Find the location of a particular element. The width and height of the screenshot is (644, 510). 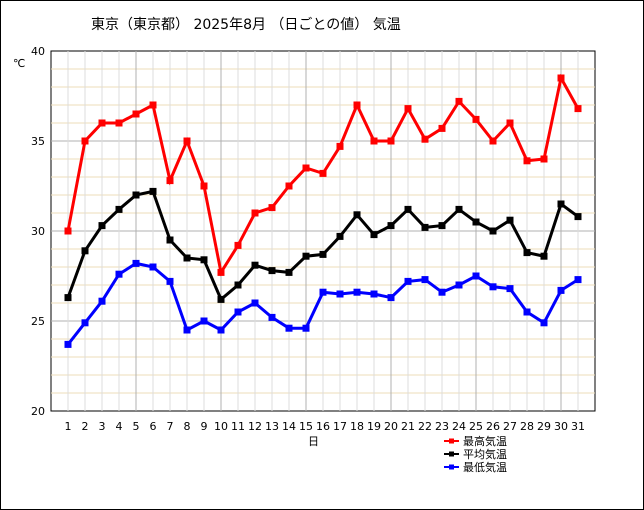

y-tick-label: 30 is located at coordinates (38, 231).